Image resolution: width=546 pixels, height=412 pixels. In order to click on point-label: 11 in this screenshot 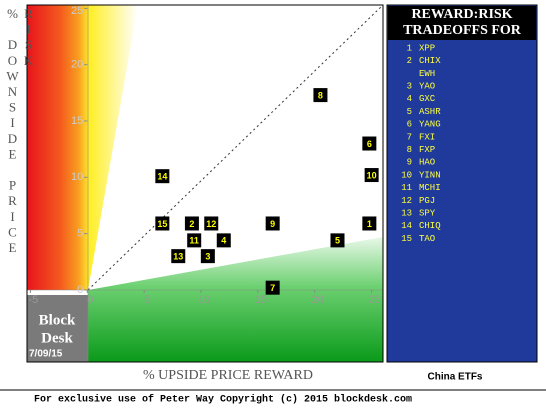, I will do `click(194, 241)`.